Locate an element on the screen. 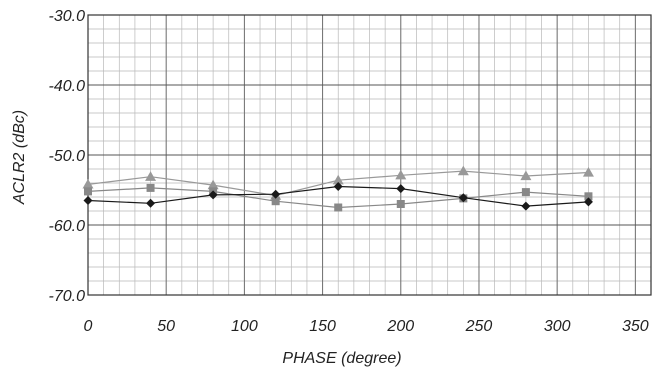  y-tick-label: -50.0 is located at coordinates (67, 156).